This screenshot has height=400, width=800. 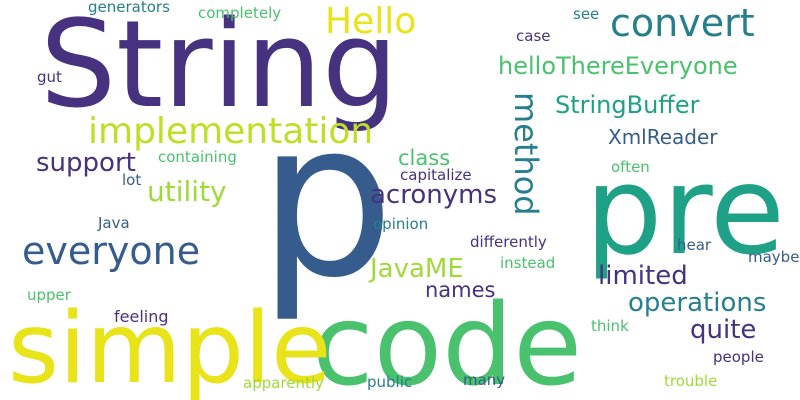 What do you see at coordinates (508, 242) in the screenshot?
I see `word-differently: differently` at bounding box center [508, 242].